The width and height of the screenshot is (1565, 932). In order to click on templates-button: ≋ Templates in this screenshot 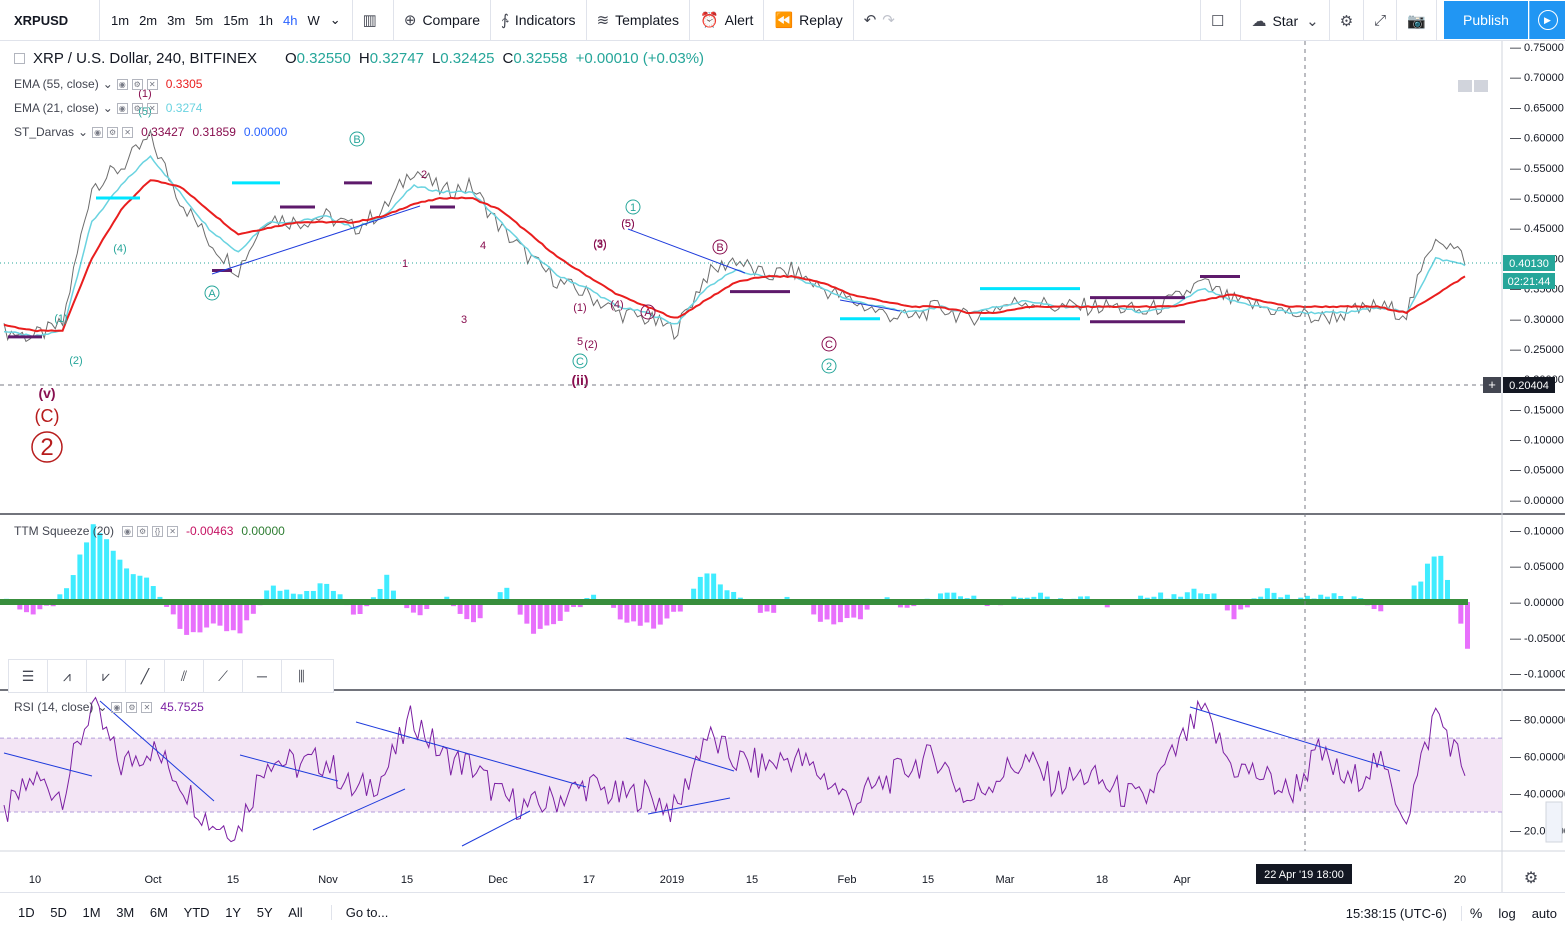, I will do `click(638, 20)`.